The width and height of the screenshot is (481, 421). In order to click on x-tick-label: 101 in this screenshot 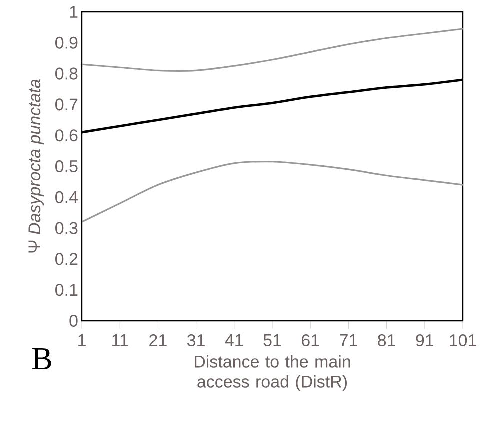, I will do `click(463, 340)`.